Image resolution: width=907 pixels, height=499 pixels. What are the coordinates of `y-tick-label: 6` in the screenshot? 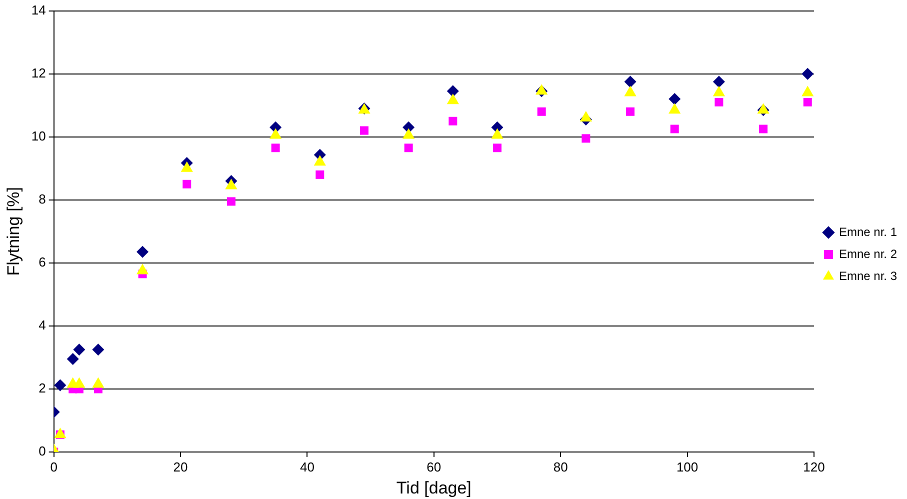 It's located at (42, 262).